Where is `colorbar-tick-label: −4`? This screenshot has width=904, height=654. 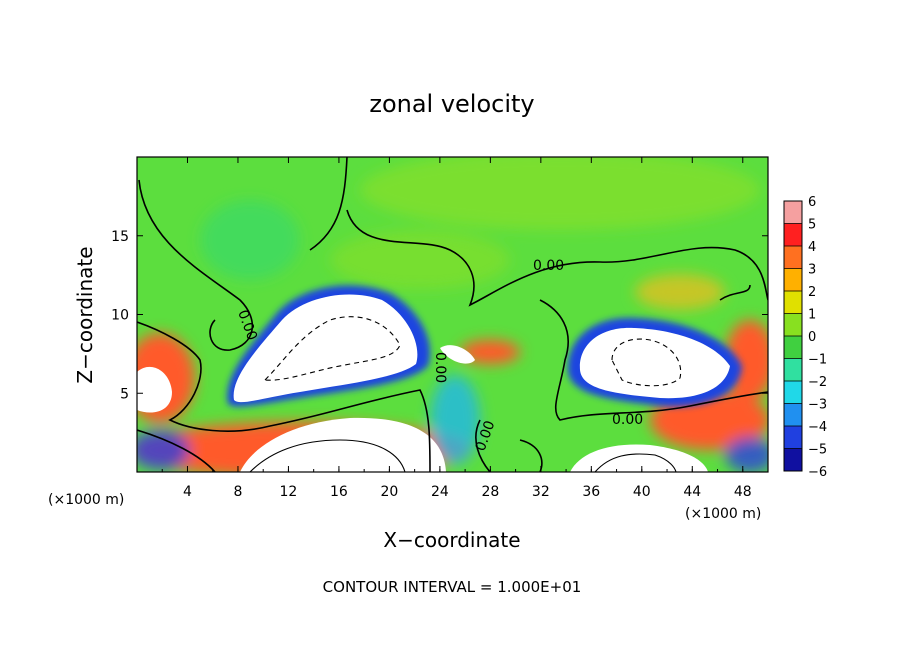 colorbar-tick-label: −4 is located at coordinates (817, 427).